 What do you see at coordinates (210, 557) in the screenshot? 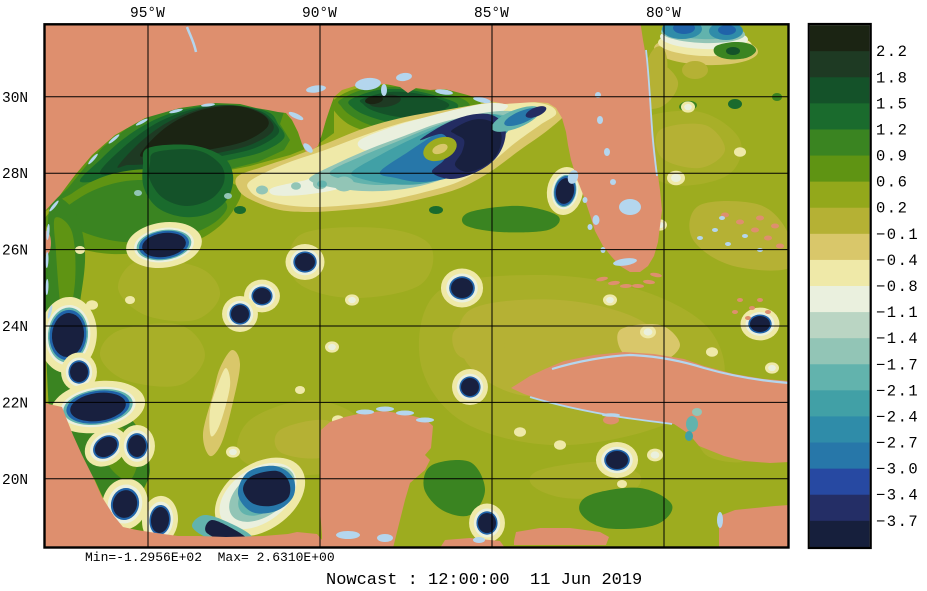
I see `svg-text:Min=-1.2956E+02 Max= 2.6310E+: Min=-1.2956E+02 Max= 2.6310E+00` at bounding box center [210, 557].